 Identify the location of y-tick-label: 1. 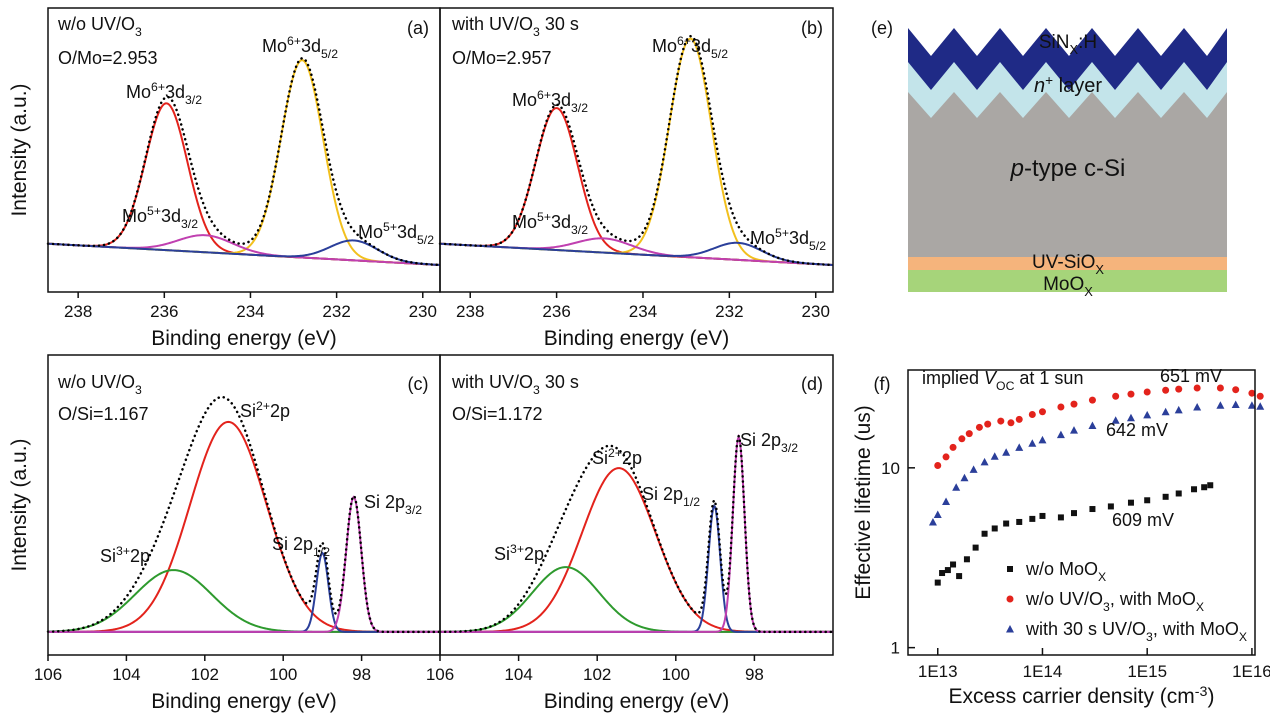
(895, 648).